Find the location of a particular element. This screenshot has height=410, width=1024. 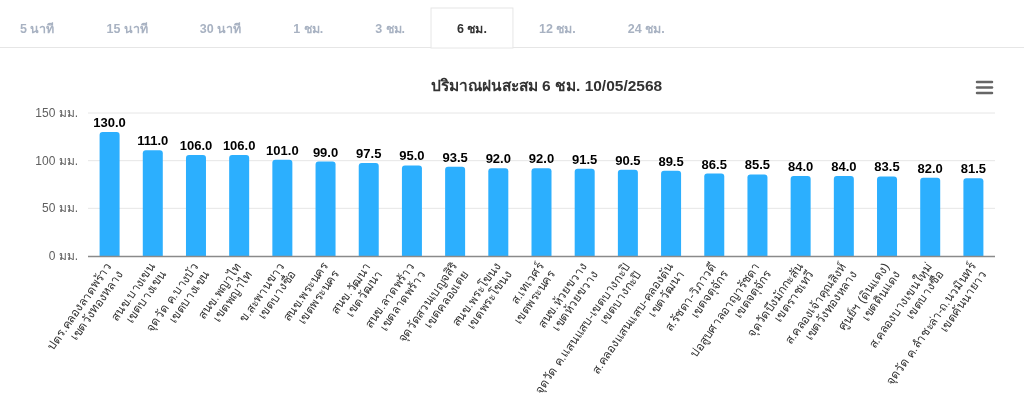

data-label: 81.5 is located at coordinates (973, 169).